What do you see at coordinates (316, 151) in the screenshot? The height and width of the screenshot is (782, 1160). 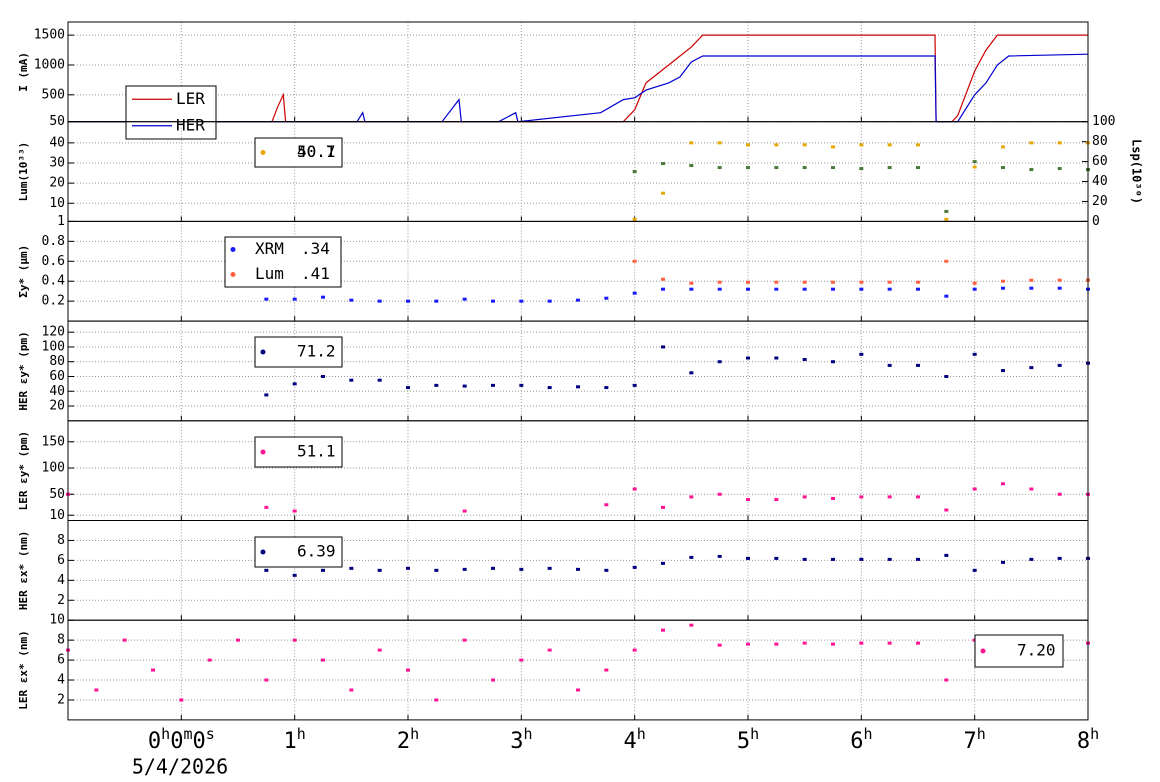 I see `legend-label: 50.7` at bounding box center [316, 151].